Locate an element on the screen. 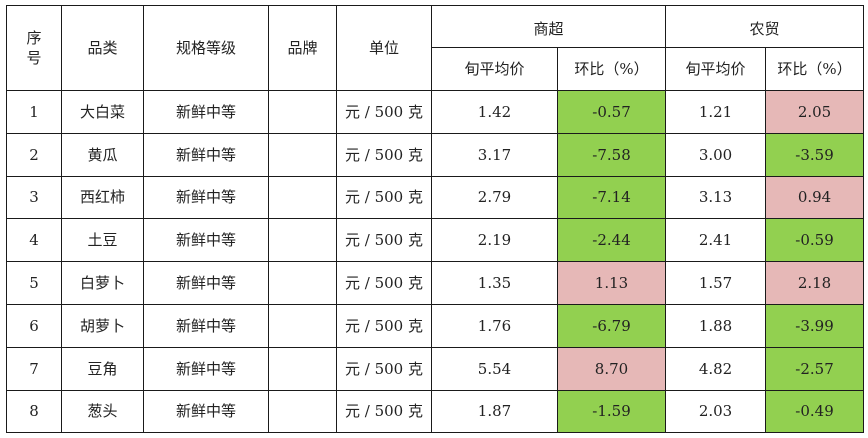  supermarket-change-cell: -2.44 is located at coordinates (611, 240).